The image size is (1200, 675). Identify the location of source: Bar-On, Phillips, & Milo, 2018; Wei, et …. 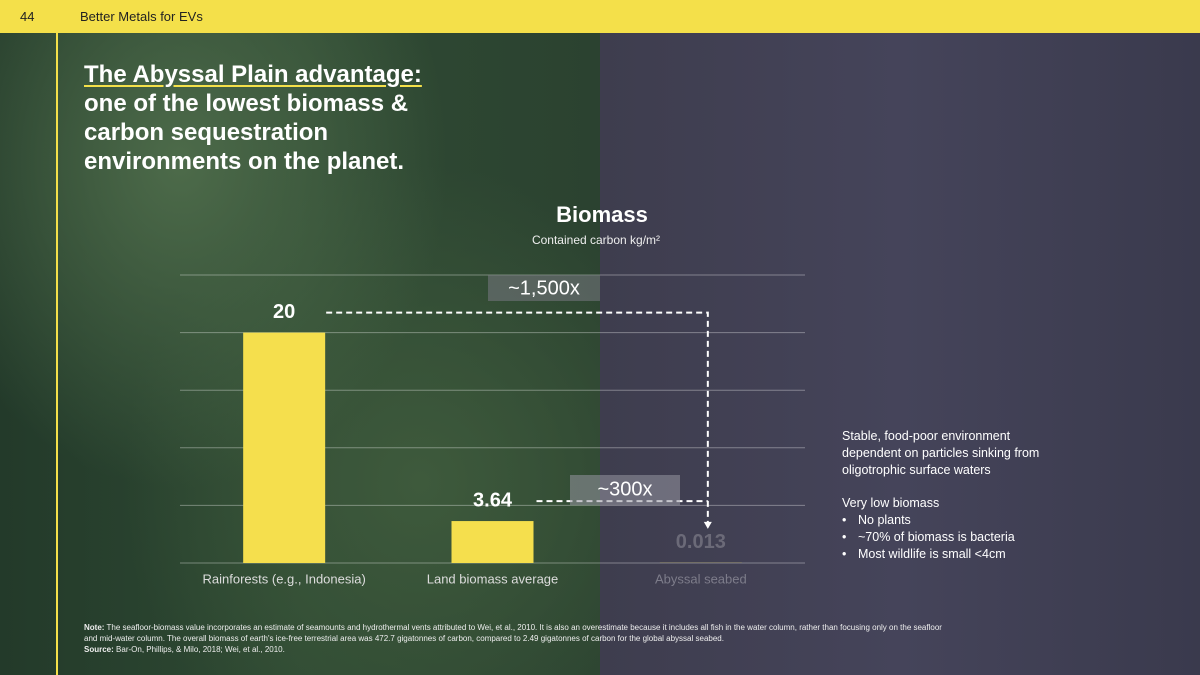
(200, 649).